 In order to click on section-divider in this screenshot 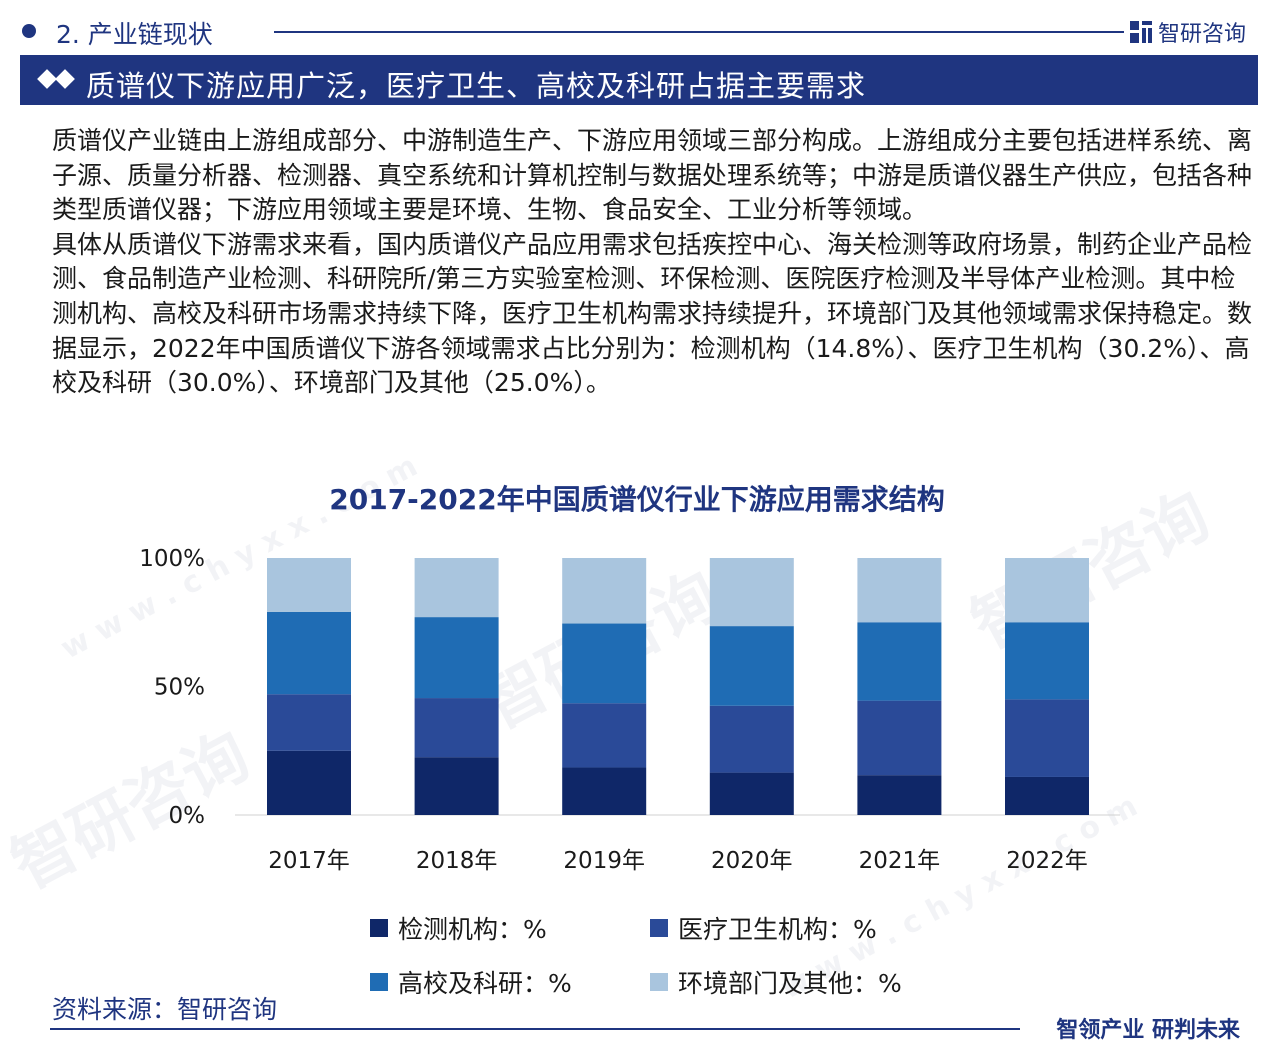, I will do `click(699, 32)`.